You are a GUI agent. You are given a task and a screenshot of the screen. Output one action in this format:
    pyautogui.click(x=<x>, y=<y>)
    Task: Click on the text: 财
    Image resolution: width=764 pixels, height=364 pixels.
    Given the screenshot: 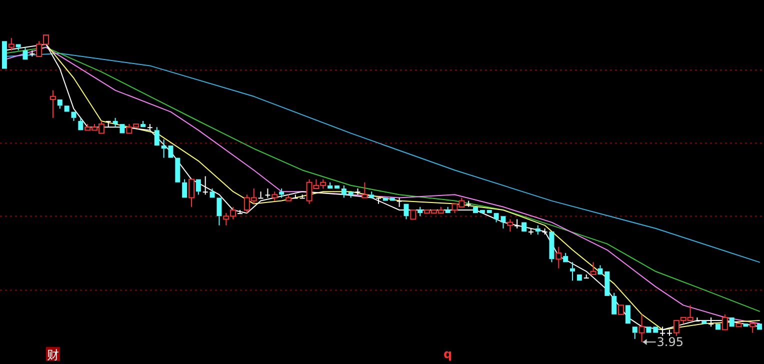 What is the action you would take?
    pyautogui.click(x=52, y=355)
    